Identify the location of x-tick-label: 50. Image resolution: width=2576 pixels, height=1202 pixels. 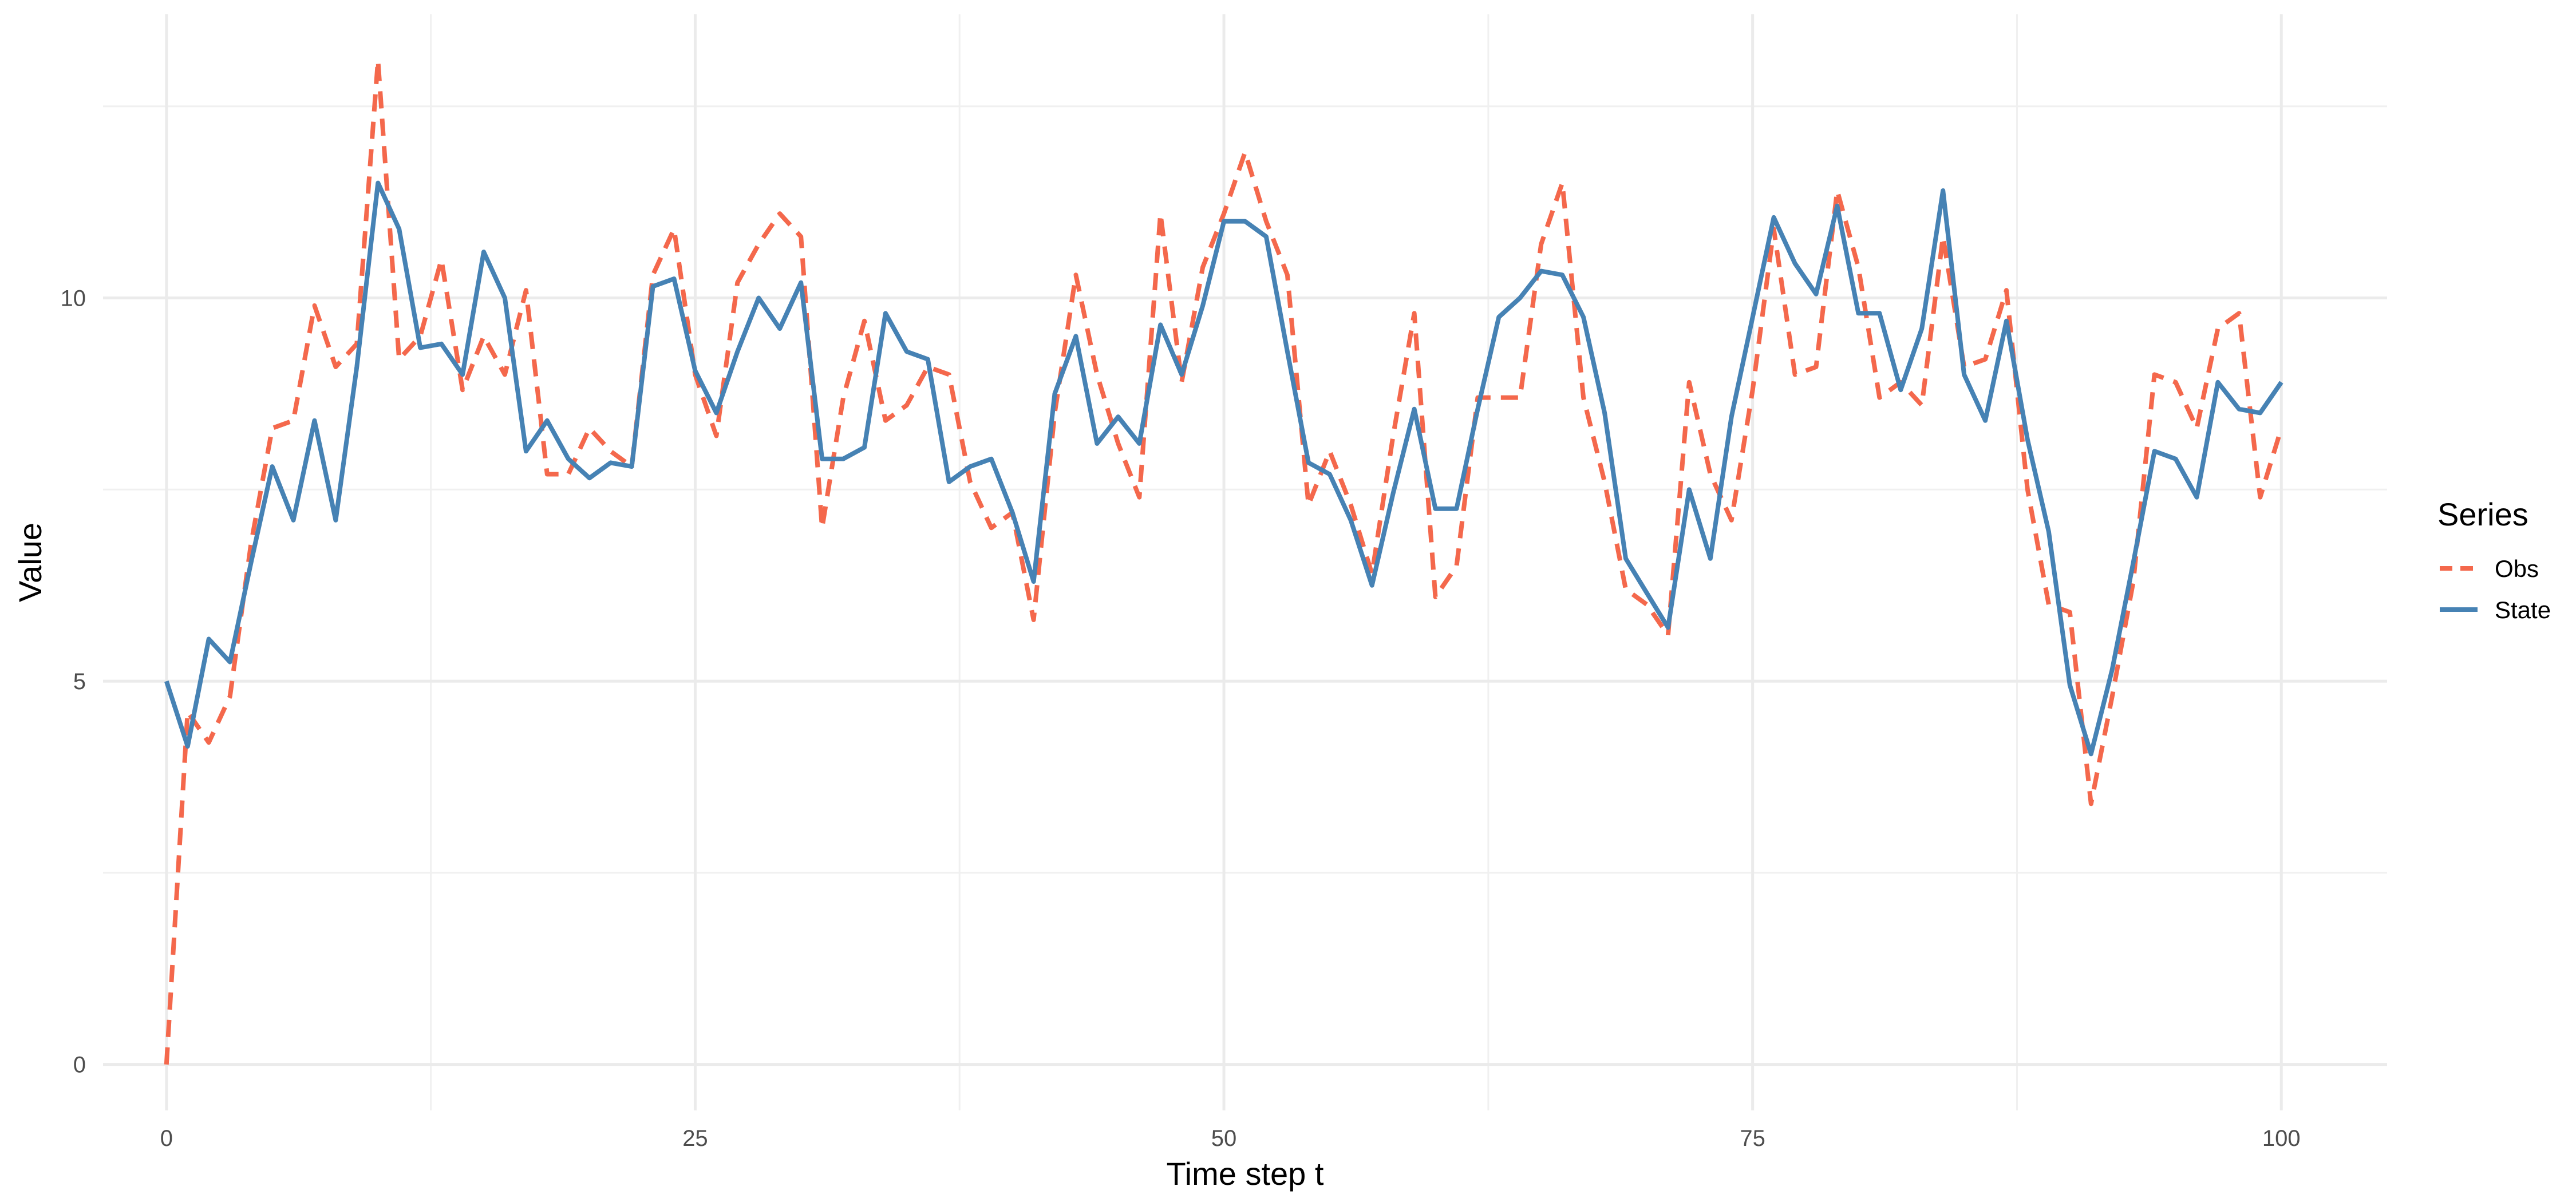
(1224, 1138).